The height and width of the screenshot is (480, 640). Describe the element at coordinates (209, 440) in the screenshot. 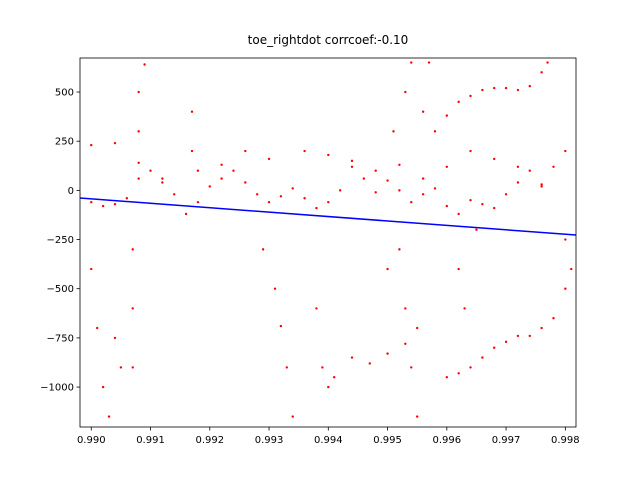

I see `x-tick-label: 0.992` at that location.